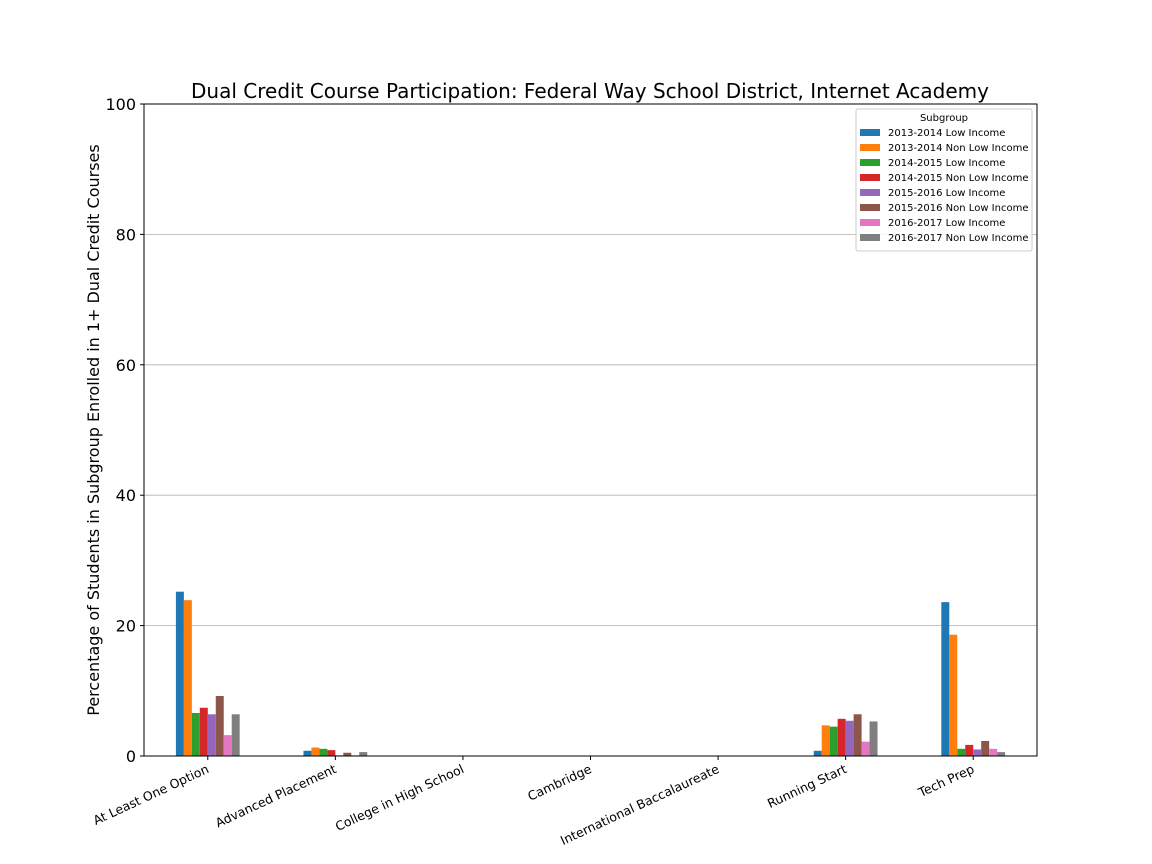  Describe the element at coordinates (126, 365) in the screenshot. I see `y-tick-label: 60` at that location.